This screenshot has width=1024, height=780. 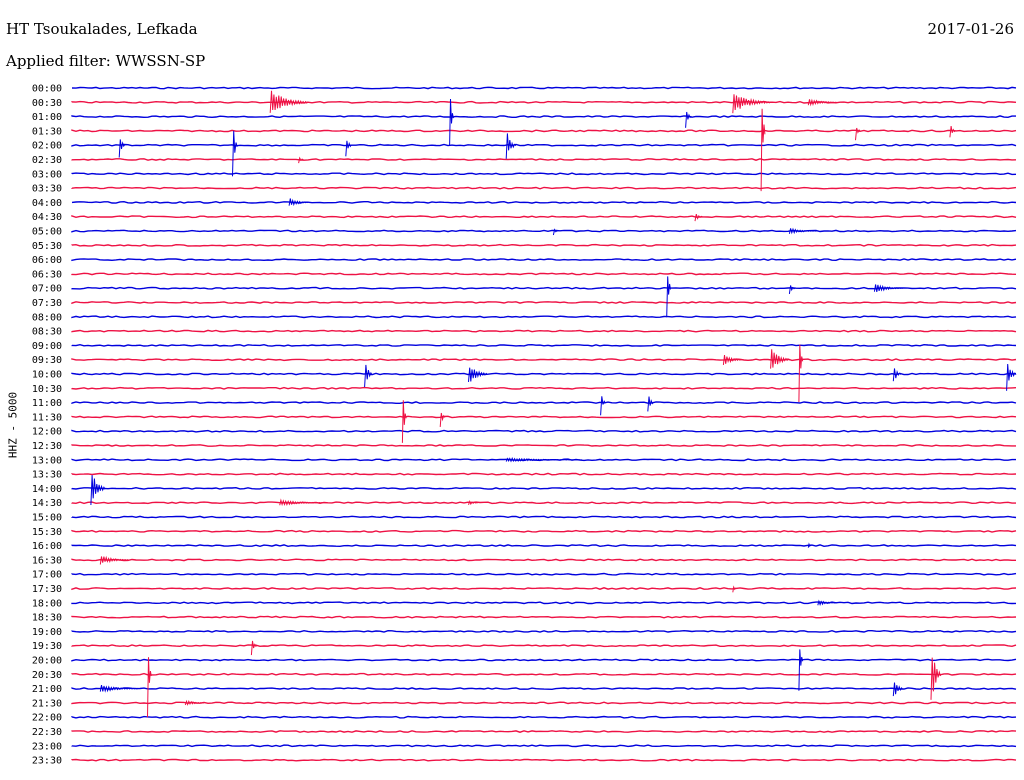 What do you see at coordinates (47, 689) in the screenshot?
I see `time-tick-2100: 21:00` at bounding box center [47, 689].